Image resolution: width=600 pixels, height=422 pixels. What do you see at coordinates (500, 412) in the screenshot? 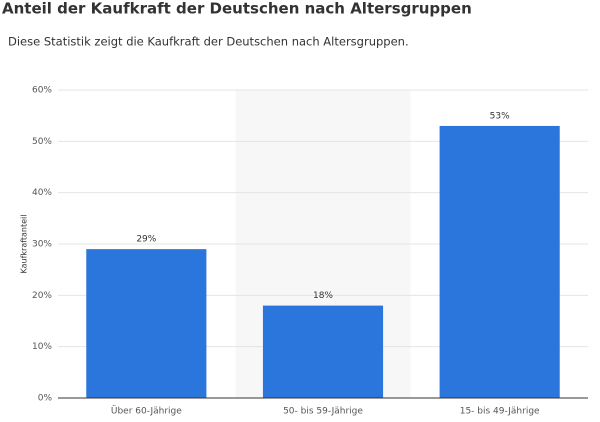
I see `x-tick-label: 15- bis 49-Jährige` at bounding box center [500, 412].